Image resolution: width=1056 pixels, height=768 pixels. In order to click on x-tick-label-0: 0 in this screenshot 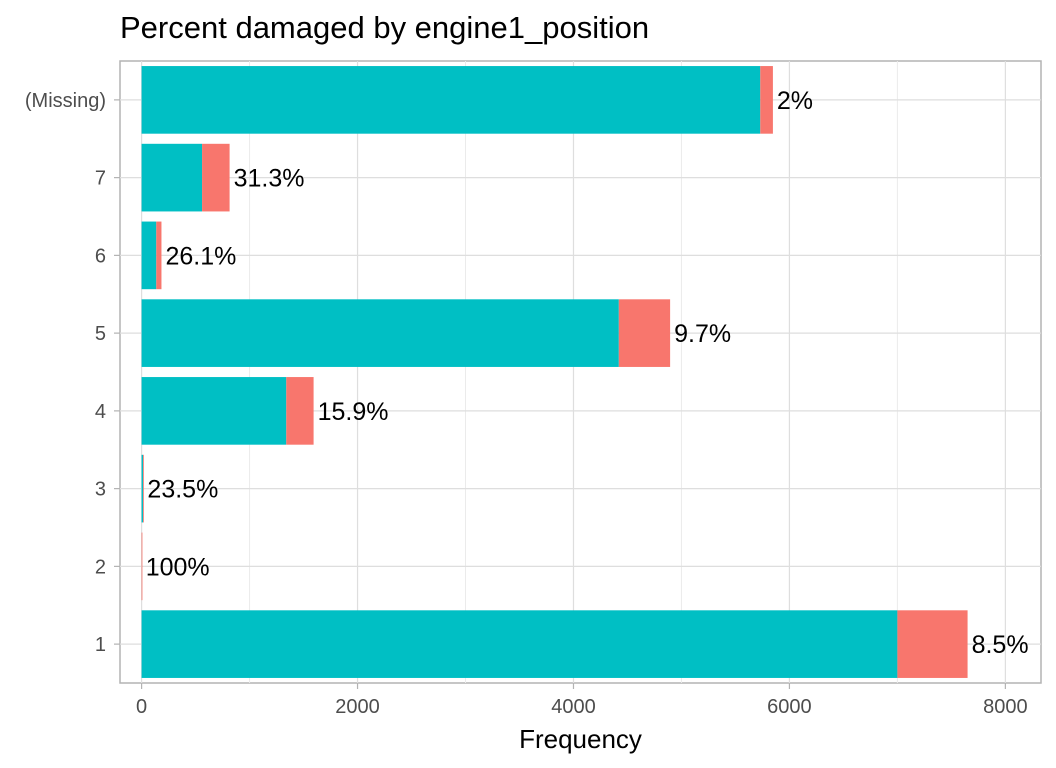, I will do `click(141, 707)`.